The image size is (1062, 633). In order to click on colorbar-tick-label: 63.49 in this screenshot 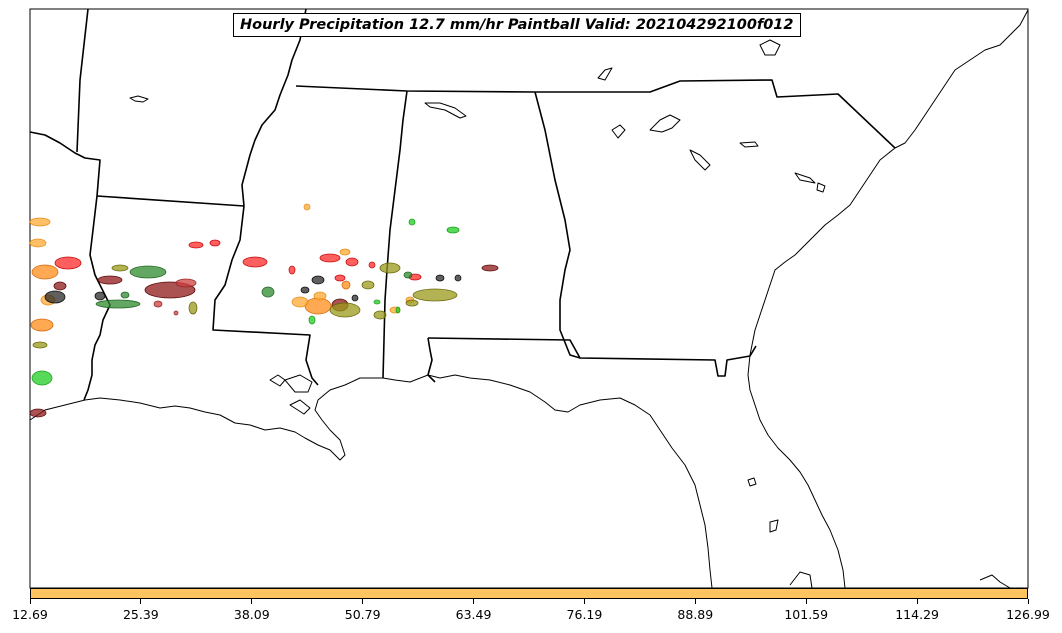, I will do `click(473, 614)`.